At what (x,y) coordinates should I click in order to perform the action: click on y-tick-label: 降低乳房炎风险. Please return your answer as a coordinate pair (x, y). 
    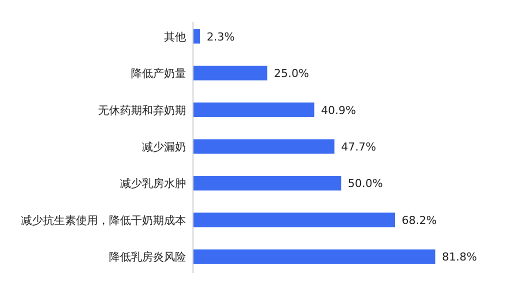
    Looking at the image, I should click on (147, 257).